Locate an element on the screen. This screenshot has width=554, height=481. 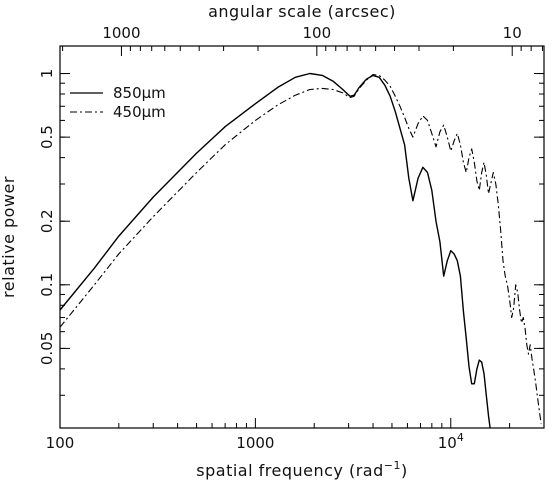
y-axis-title: relative power is located at coordinates (9, 237).